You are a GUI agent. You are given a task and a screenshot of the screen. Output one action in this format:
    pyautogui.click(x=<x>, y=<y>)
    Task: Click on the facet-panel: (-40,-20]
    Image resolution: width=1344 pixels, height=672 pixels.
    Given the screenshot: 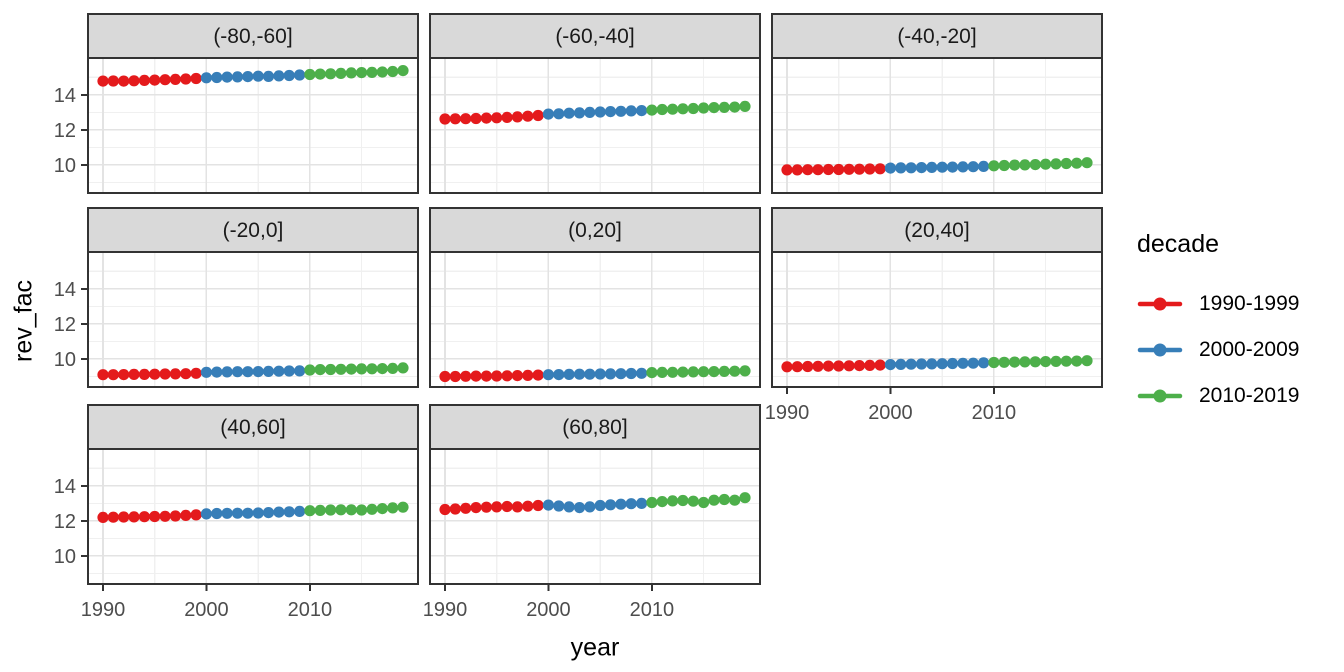 What is the action you would take?
    pyautogui.click(x=937, y=103)
    